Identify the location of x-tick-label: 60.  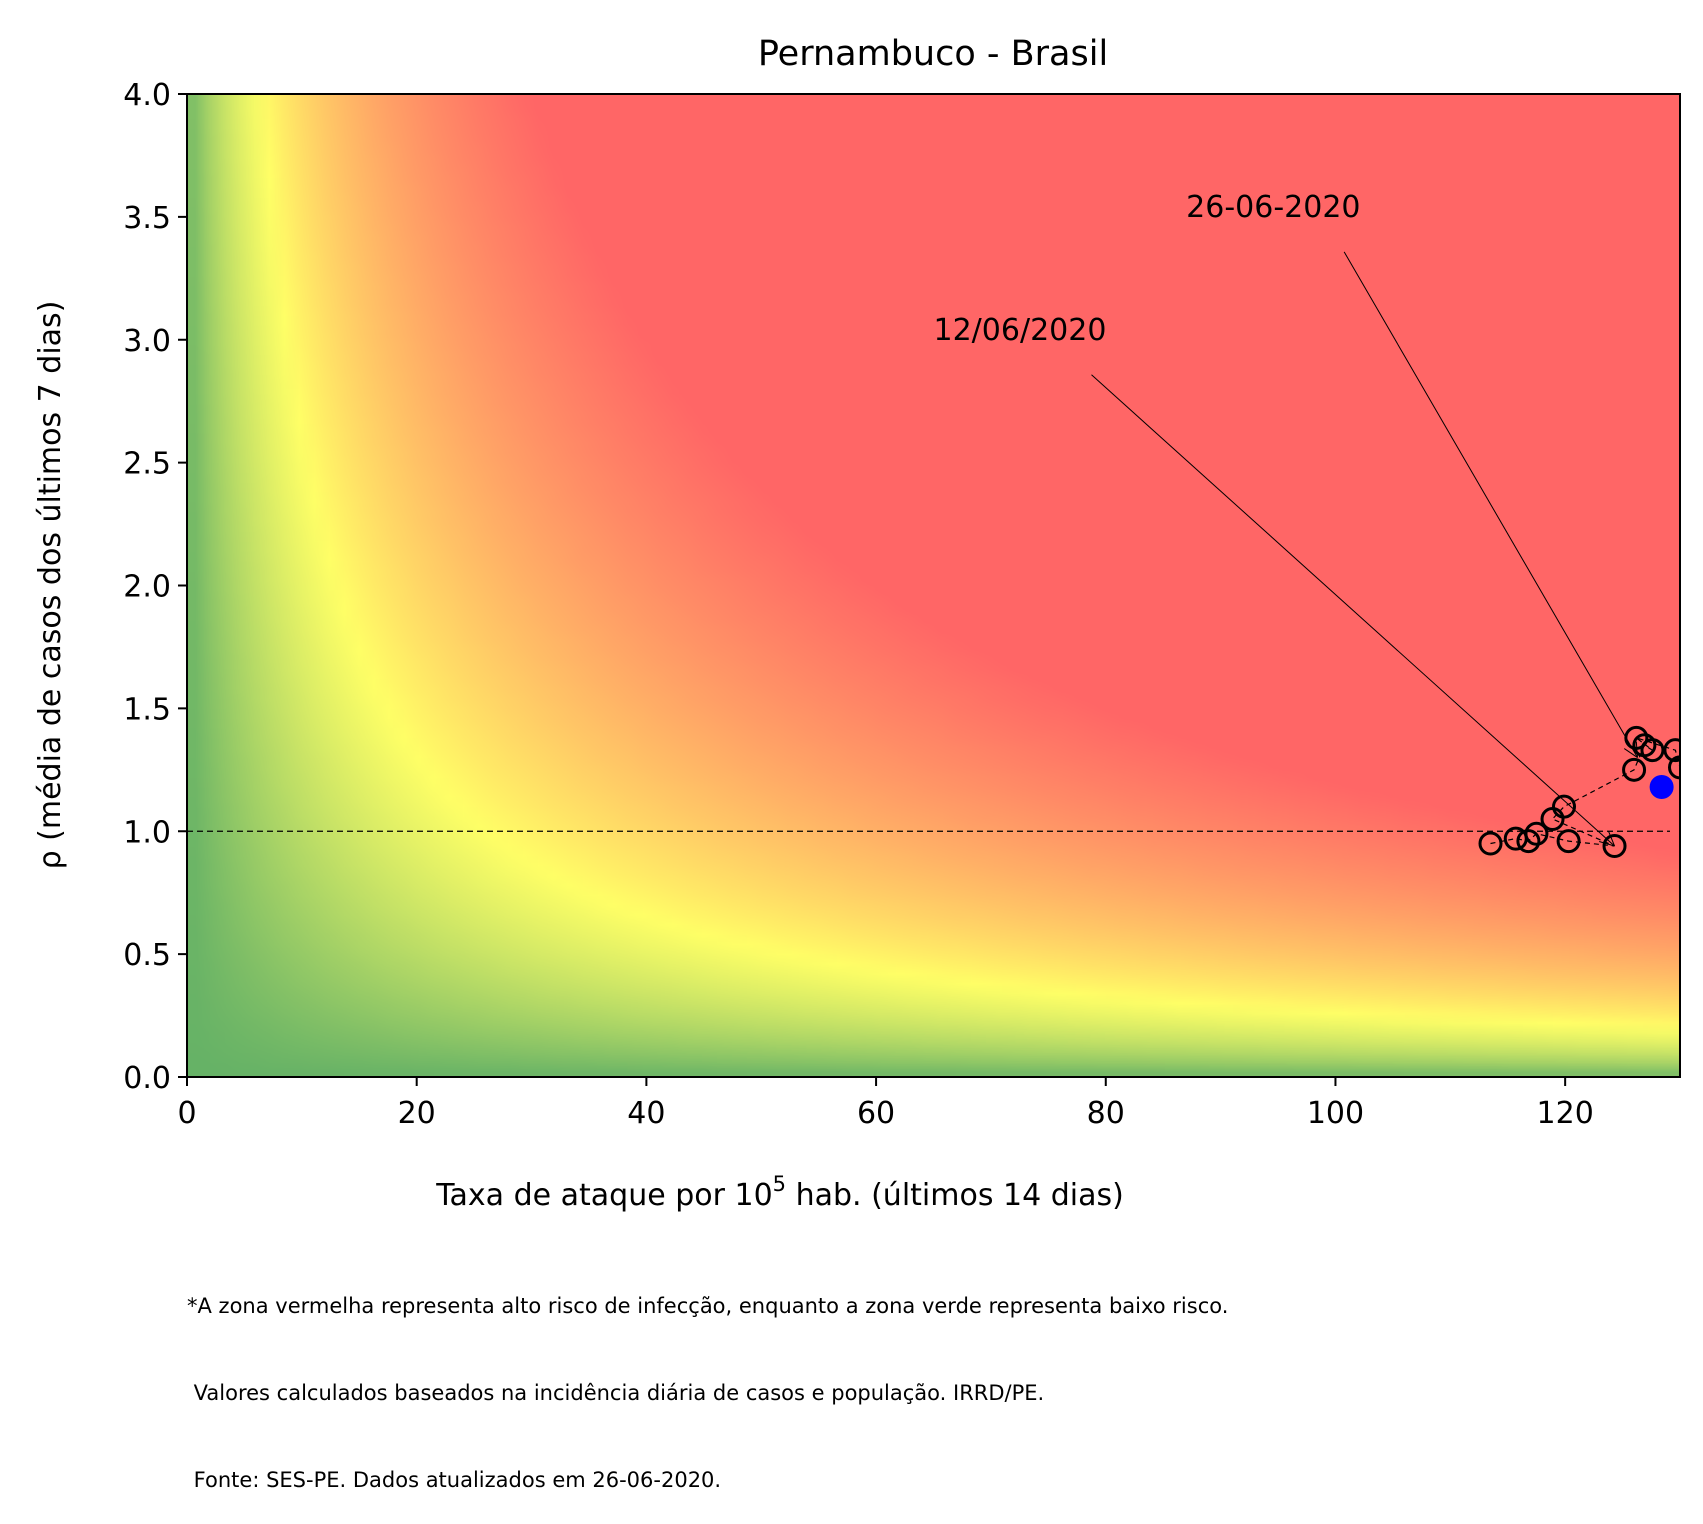
(876, 1113).